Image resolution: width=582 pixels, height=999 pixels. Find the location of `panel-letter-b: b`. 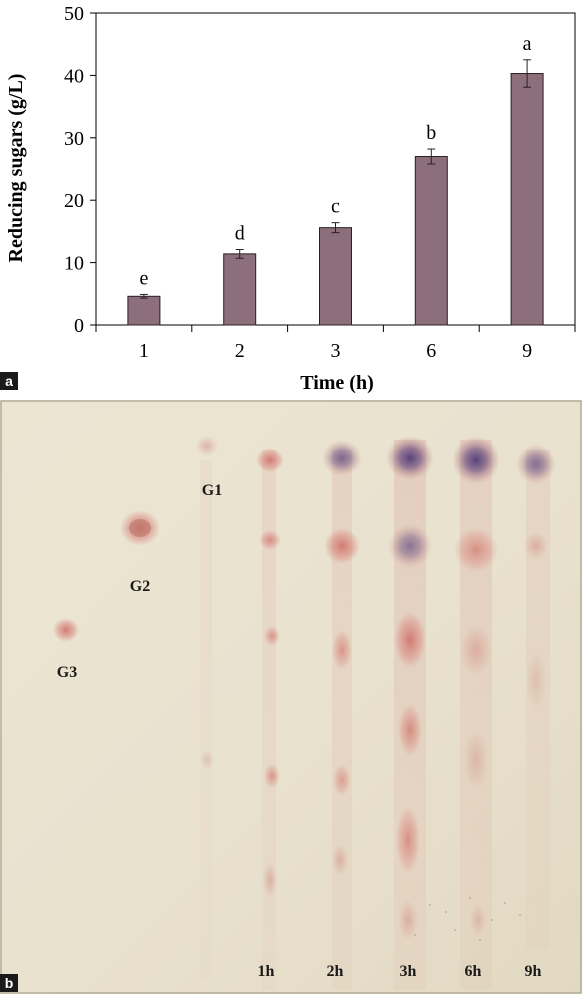

panel-letter-b: b is located at coordinates (9, 983).